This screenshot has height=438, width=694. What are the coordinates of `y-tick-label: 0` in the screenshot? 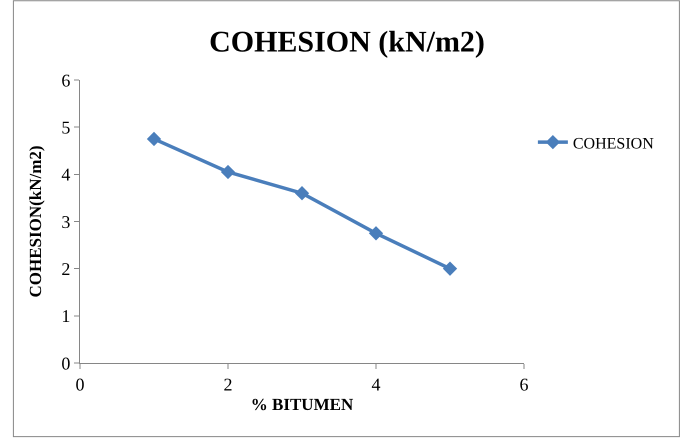 It's located at (65, 363).